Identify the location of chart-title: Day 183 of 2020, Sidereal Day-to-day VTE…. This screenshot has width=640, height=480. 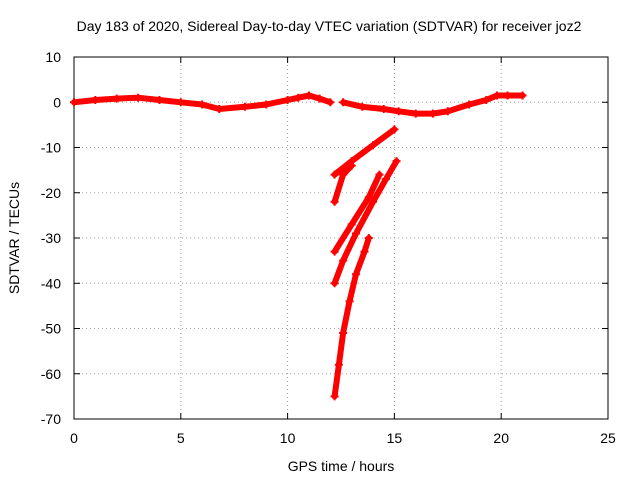
(329, 26).